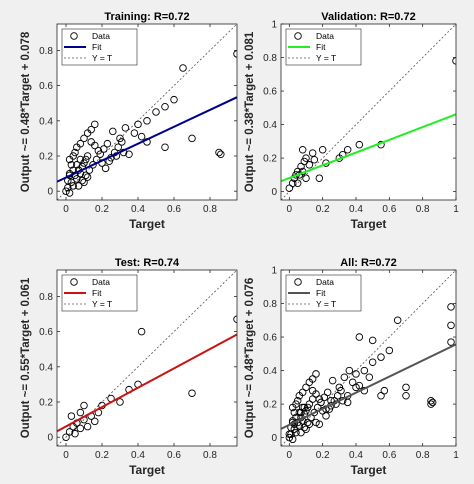 Image resolution: width=474 pixels, height=484 pixels. Describe the element at coordinates (101, 282) in the screenshot. I see `legend-label: Data` at that location.